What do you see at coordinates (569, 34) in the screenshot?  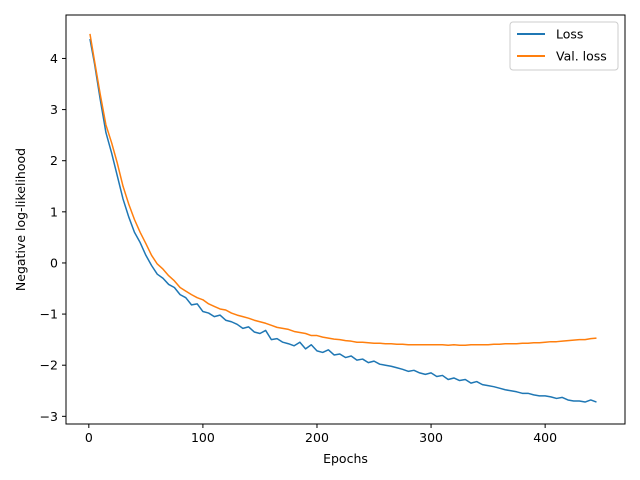 I see `legend-label-loss: Loss` at bounding box center [569, 34].